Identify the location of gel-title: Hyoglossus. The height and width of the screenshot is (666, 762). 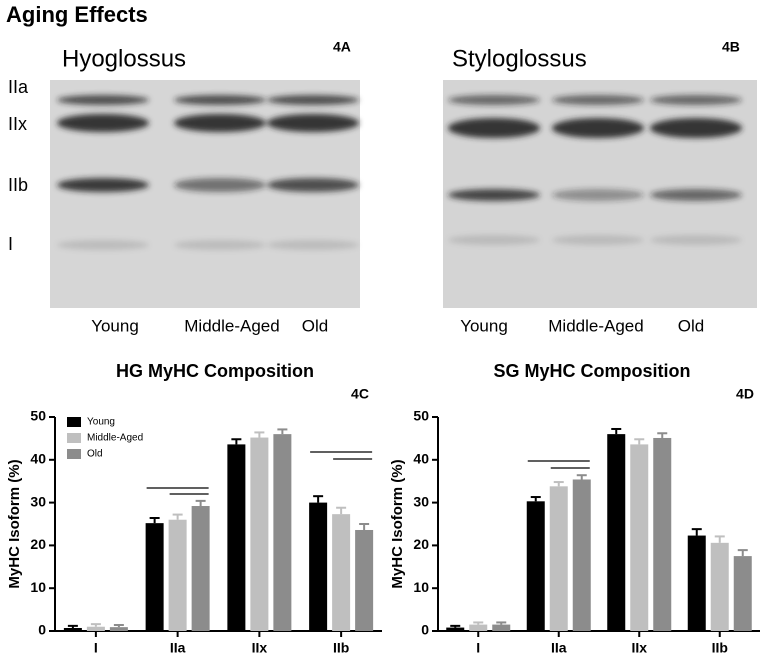
(124, 58).